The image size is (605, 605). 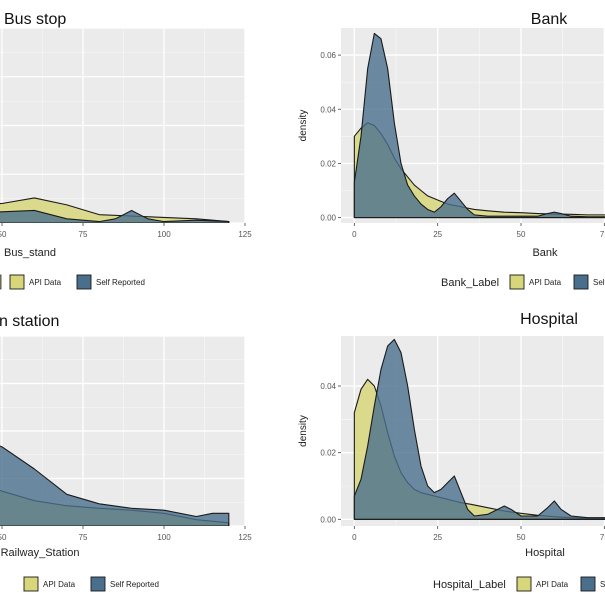 What do you see at coordinates (545, 553) in the screenshot?
I see `x-axis-label: Hospital` at bounding box center [545, 553].